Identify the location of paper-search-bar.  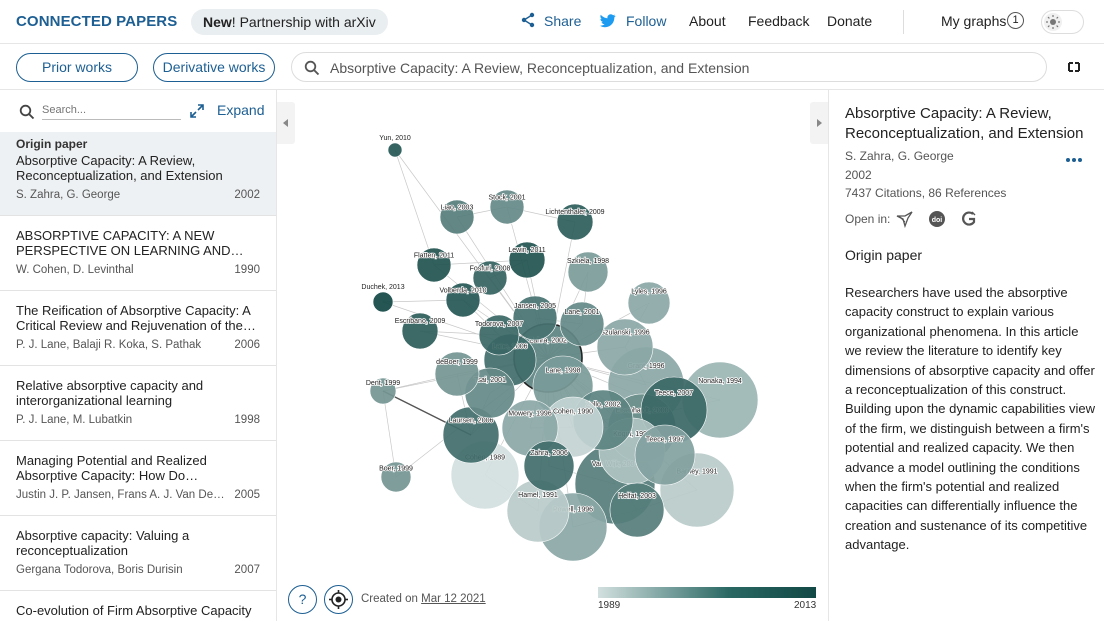
(669, 67).